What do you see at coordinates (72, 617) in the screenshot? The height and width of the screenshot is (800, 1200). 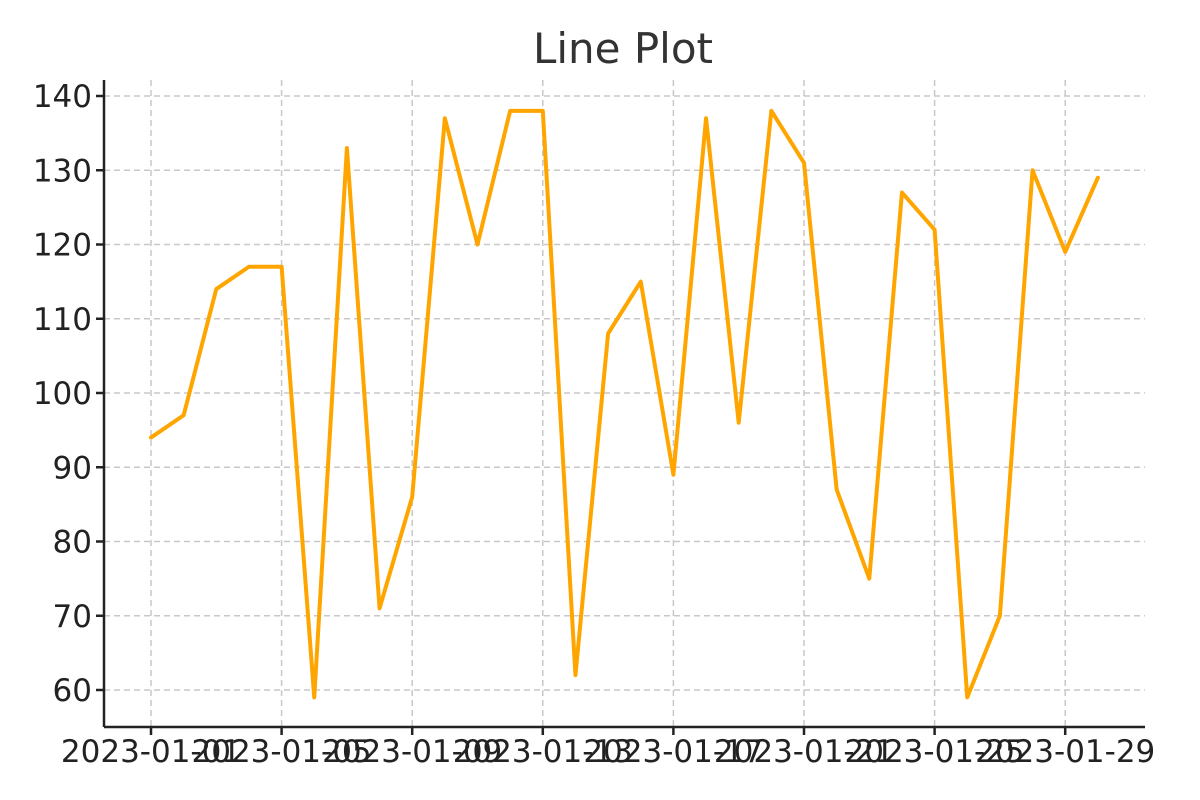 I see `y-tick-label: 70` at bounding box center [72, 617].